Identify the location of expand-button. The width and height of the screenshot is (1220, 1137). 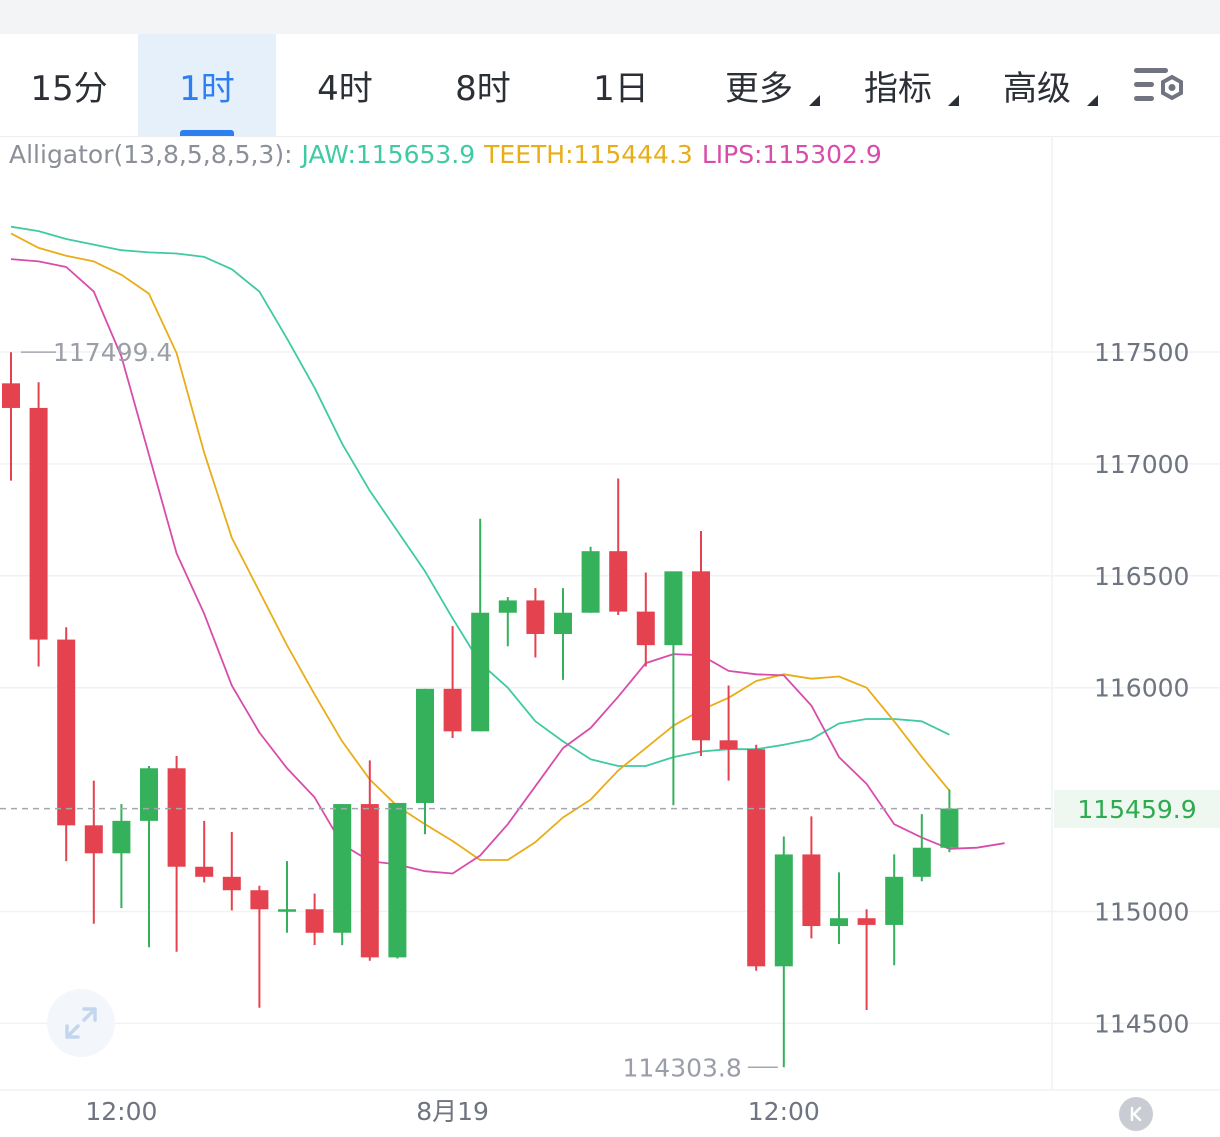
(81, 1023).